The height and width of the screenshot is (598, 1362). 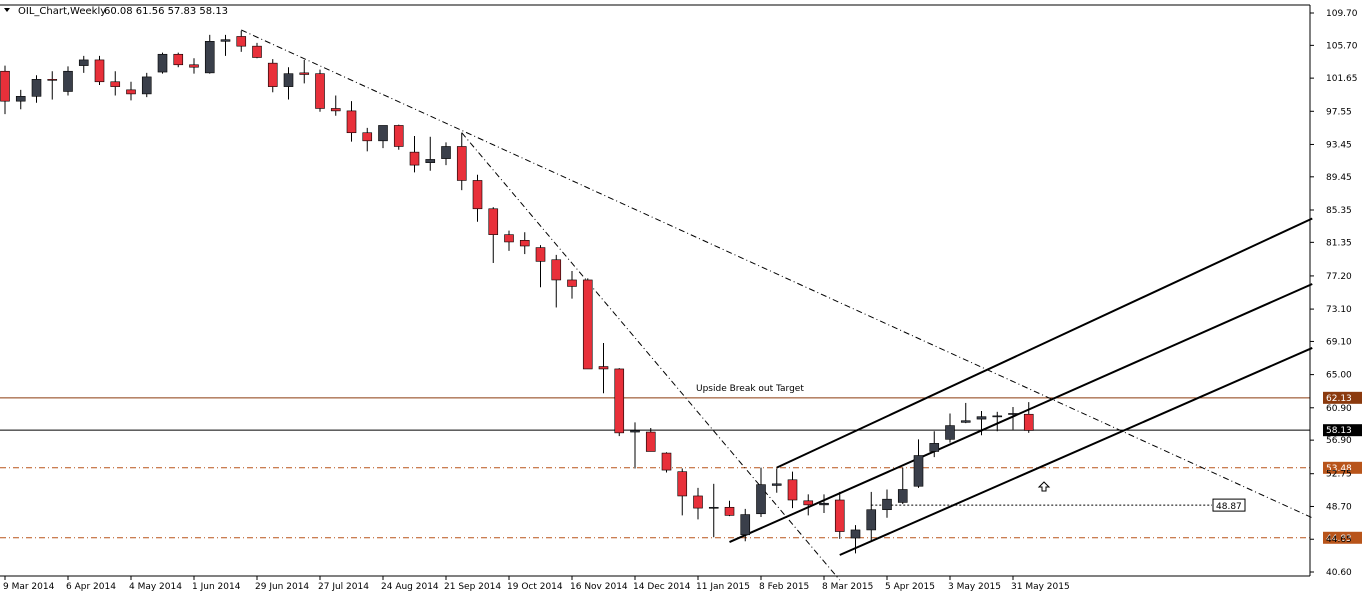 I want to click on y-tick-label: 85.35, so click(x=1339, y=211).